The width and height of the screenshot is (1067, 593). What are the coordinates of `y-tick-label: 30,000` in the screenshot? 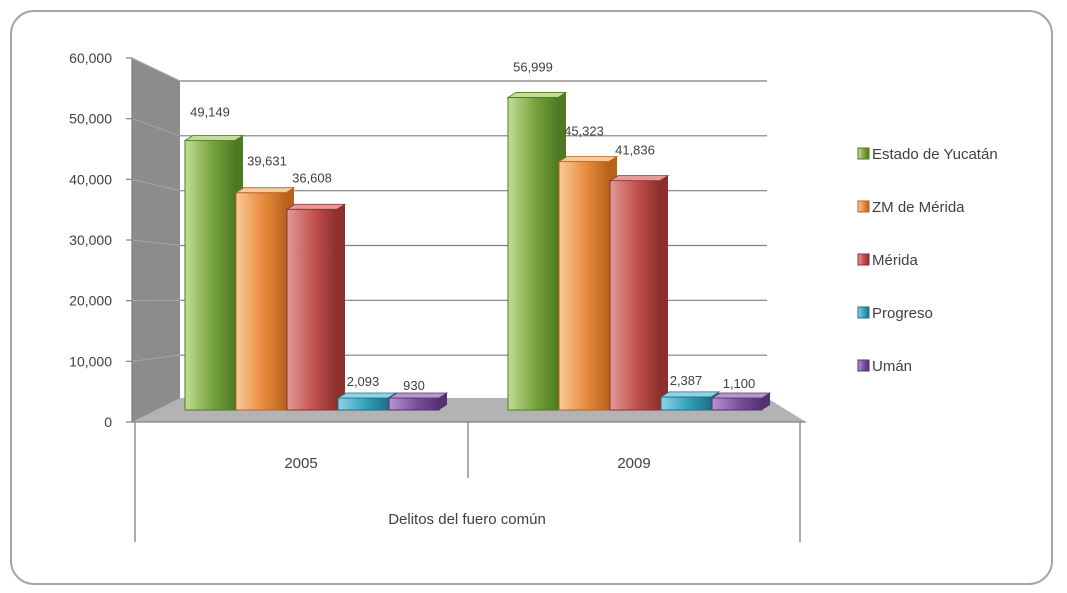 It's located at (90, 240).